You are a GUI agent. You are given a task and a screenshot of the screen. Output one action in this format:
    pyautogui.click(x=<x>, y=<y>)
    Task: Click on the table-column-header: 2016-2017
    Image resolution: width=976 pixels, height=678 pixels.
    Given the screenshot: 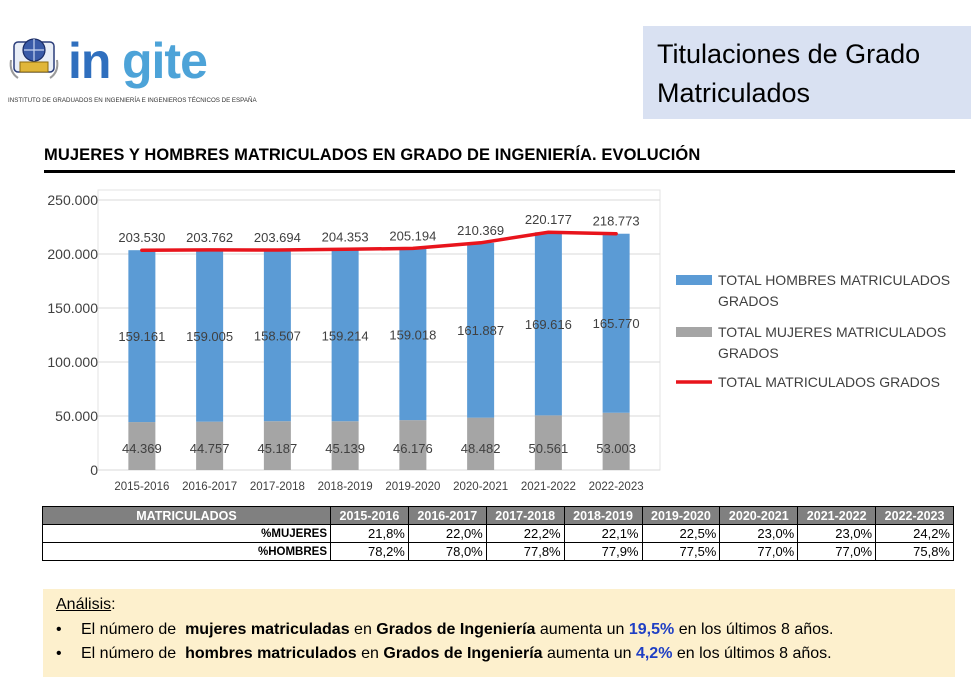 What is the action you would take?
    pyautogui.click(x=447, y=515)
    